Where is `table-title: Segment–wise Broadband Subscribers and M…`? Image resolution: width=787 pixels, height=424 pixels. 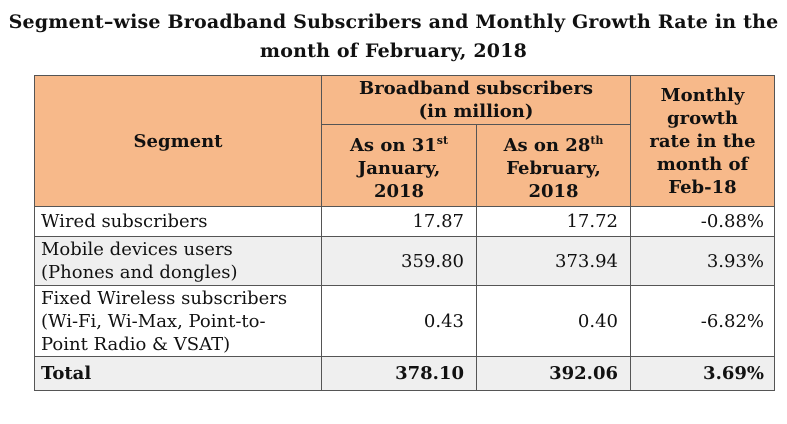 table-title: Segment–wise Broadband Subscribers and M… is located at coordinates (393, 37).